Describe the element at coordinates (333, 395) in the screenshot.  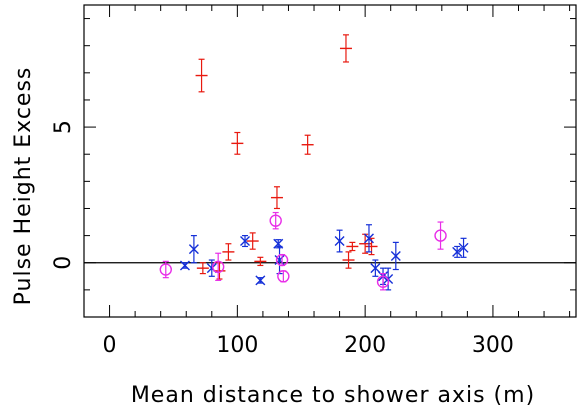
I see `x-axis-label: Mean distance to shower axis (m)` at that location.